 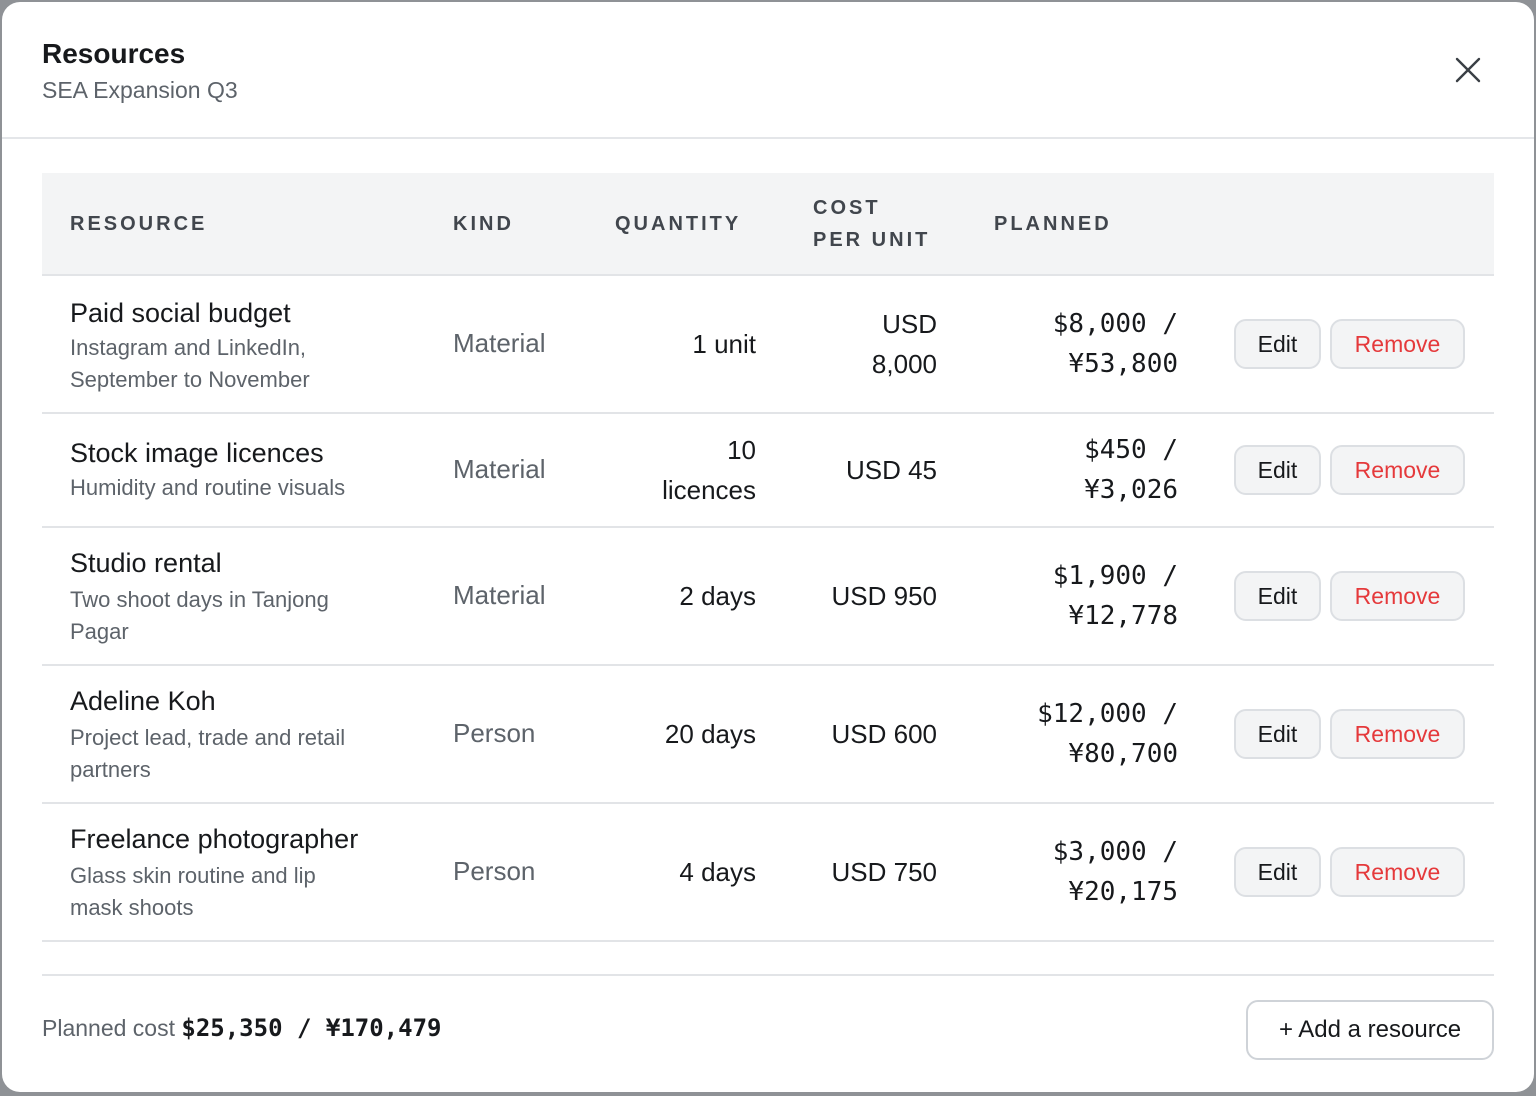 I want to click on resource-desc: Instagram and LinkedIn,, so click(x=188, y=347).